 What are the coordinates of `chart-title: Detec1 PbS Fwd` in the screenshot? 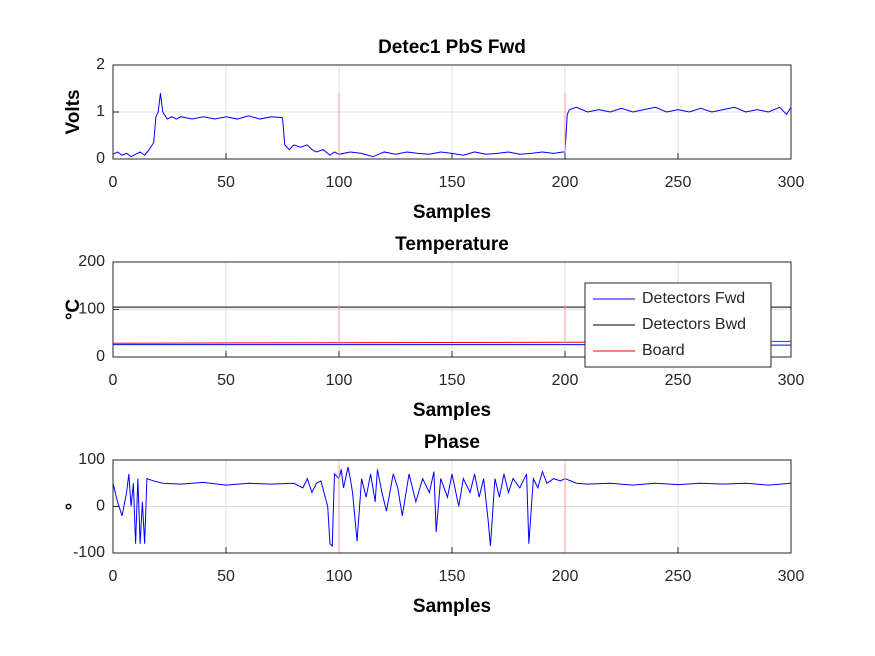 It's located at (452, 47).